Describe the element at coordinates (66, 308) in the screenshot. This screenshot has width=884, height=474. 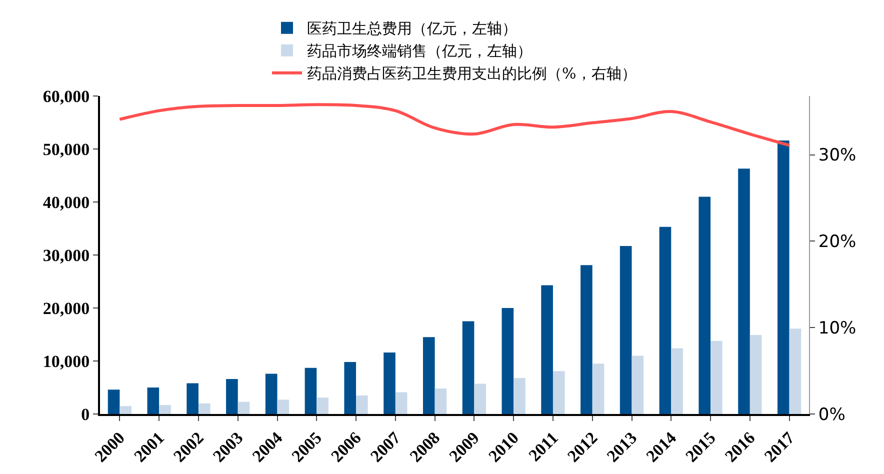
I see `y-tick-label: 20,000` at that location.